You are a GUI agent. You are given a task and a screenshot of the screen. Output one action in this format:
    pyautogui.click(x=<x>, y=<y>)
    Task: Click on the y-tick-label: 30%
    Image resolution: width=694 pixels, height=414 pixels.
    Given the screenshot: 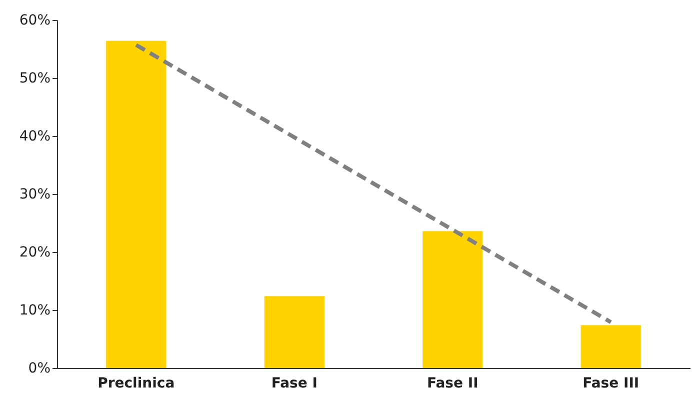 What is the action you would take?
    pyautogui.click(x=34, y=194)
    